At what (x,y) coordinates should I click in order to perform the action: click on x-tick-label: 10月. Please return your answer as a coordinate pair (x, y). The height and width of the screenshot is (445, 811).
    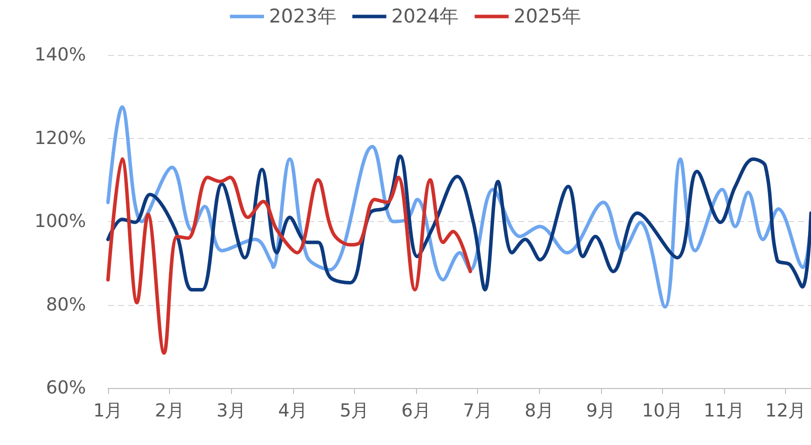
    Looking at the image, I should click on (662, 411).